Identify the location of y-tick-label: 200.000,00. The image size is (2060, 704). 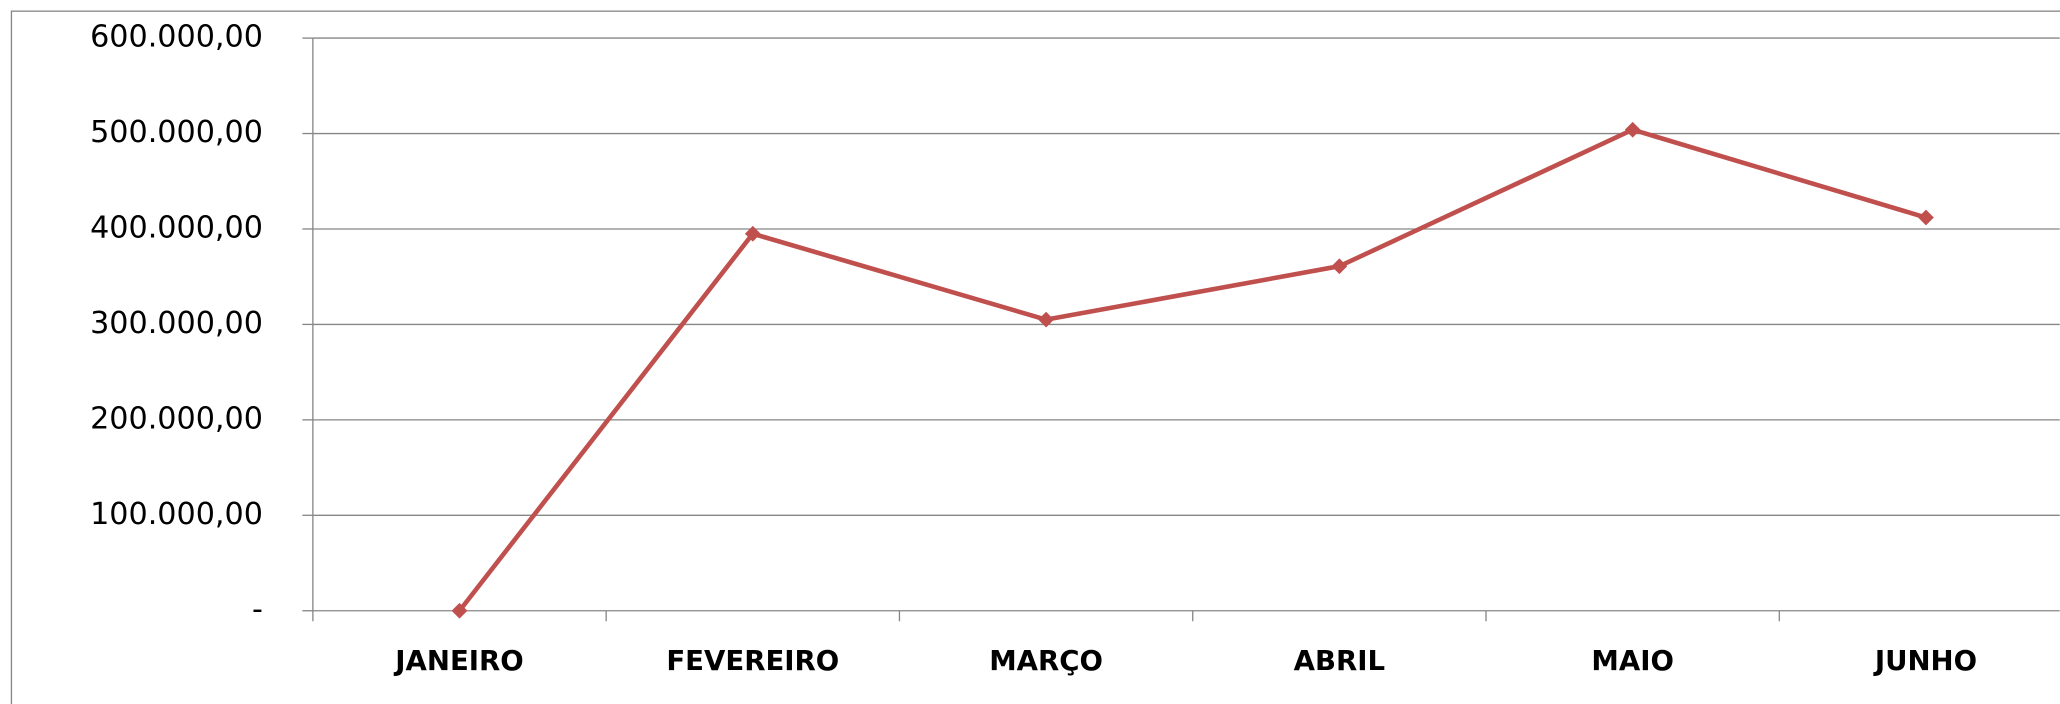
(176, 418).